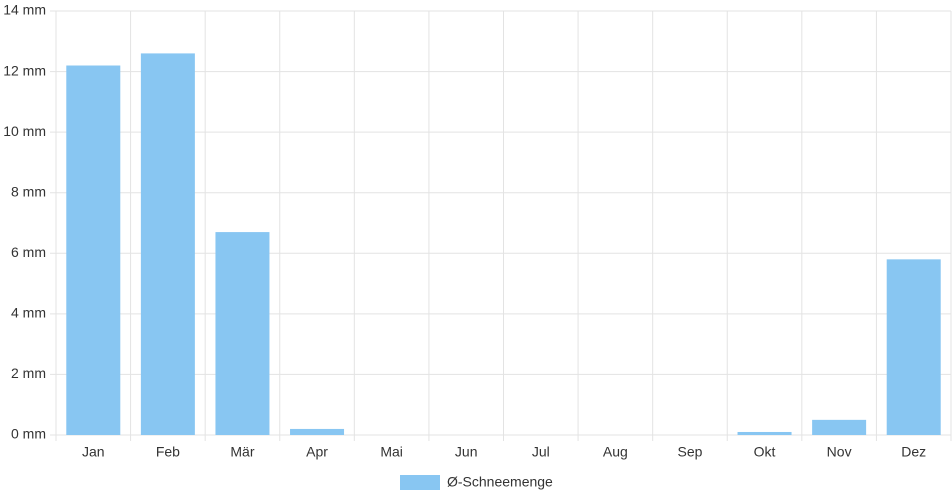 Image resolution: width=952 pixels, height=500 pixels. What do you see at coordinates (839, 452) in the screenshot?
I see `x-tick-label: Nov` at bounding box center [839, 452].